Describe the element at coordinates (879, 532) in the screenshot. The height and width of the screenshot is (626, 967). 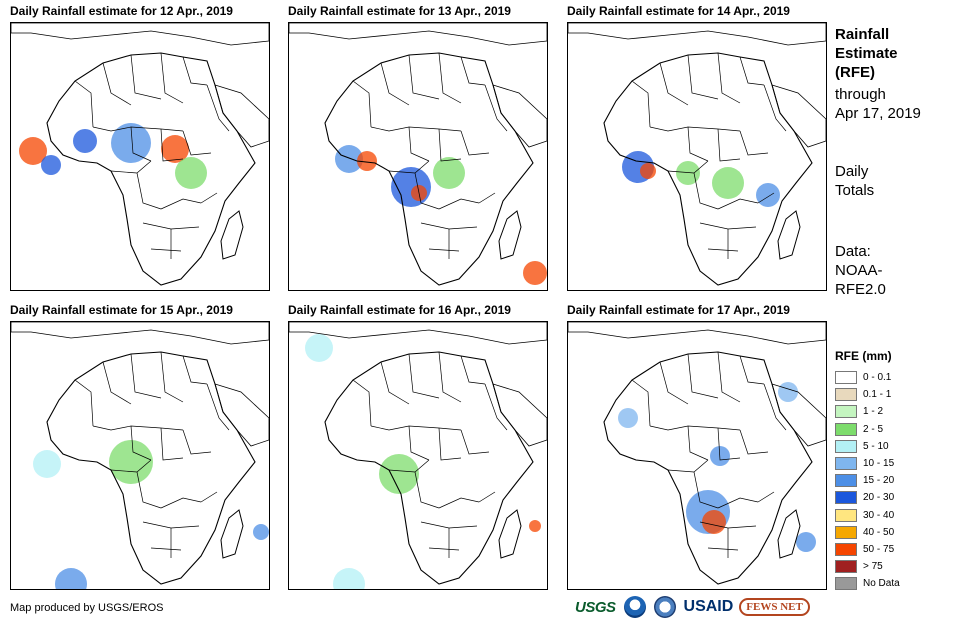
I see `legend-label: 40 - 50` at that location.